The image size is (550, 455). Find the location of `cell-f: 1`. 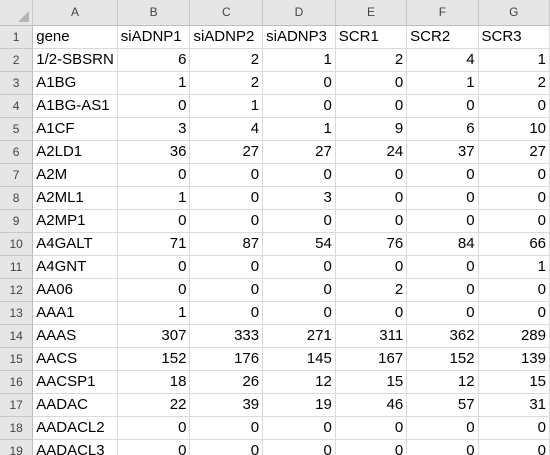

cell-f: 1 is located at coordinates (442, 83).